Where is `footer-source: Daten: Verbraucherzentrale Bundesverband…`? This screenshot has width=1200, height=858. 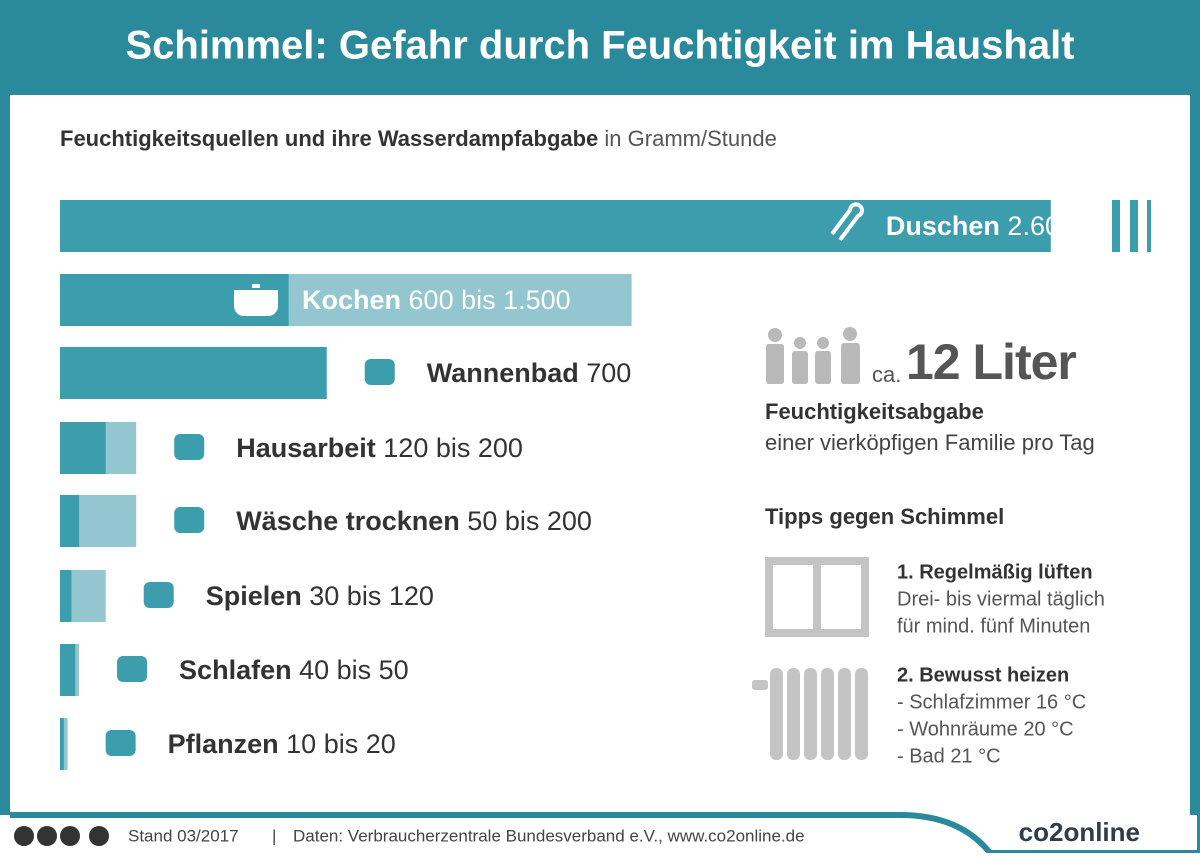 footer-source: Daten: Verbraucherzentrale Bundesverband… is located at coordinates (549, 835).